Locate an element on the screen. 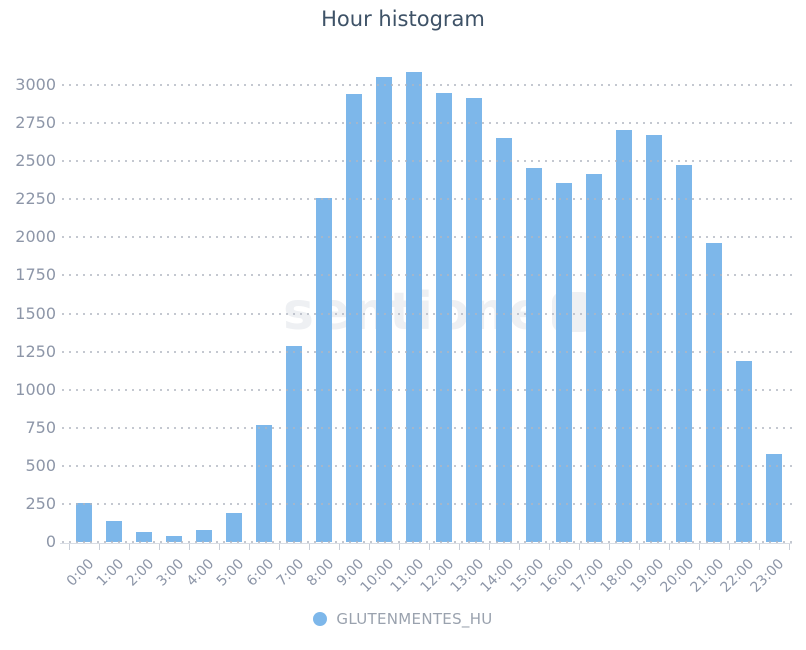 The width and height of the screenshot is (806, 650). bar-17:00 is located at coordinates (594, 358).